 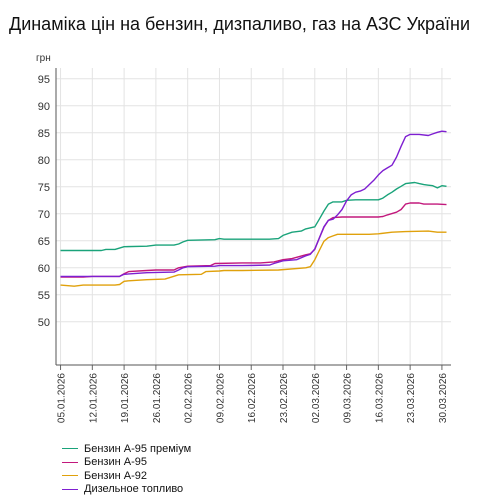 What do you see at coordinates (157, 398) in the screenshot?
I see `x-tick-label: 26.01.2026` at bounding box center [157, 398].